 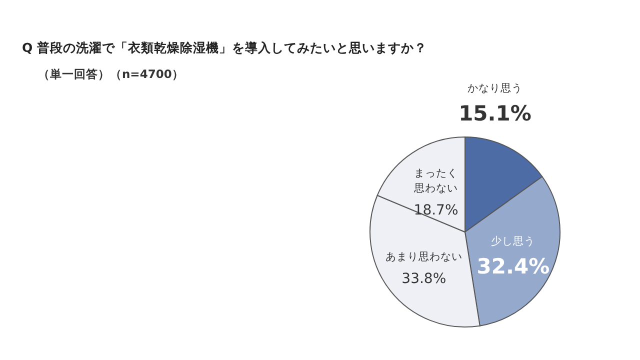 What do you see at coordinates (436, 210) in the screenshot?
I see `data-label: 18.7%` at bounding box center [436, 210].